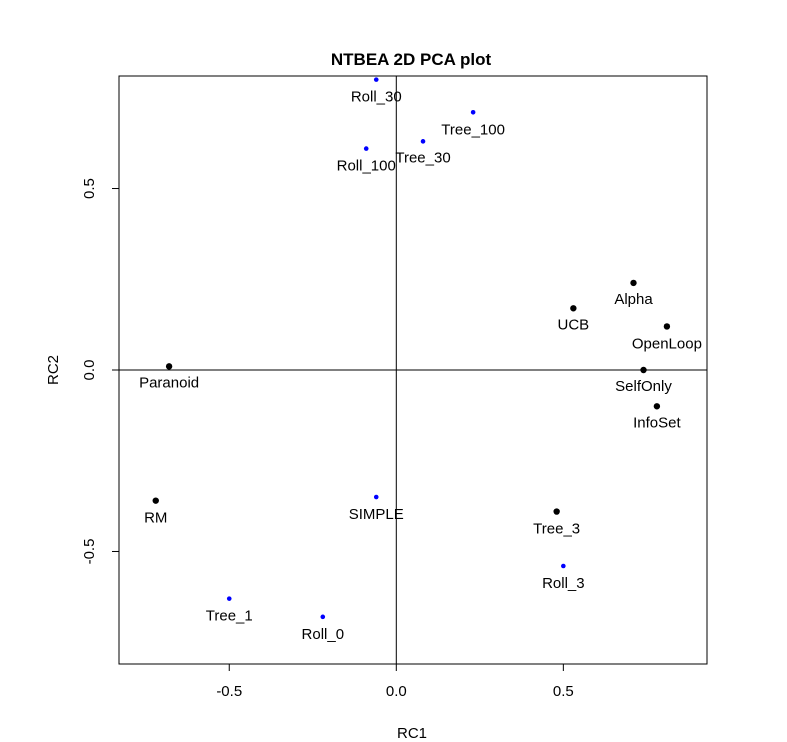  Describe the element at coordinates (396, 691) in the screenshot. I see `x-tick-label: 0.0` at that location.